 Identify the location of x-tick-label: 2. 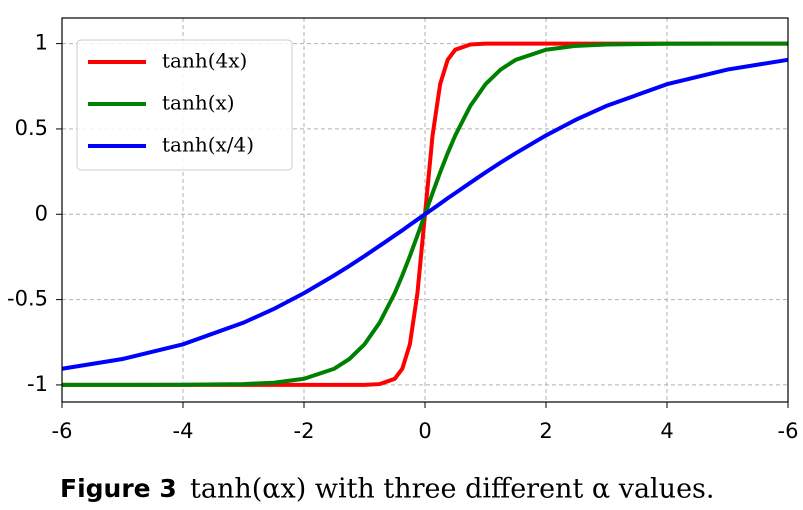
(545, 431).